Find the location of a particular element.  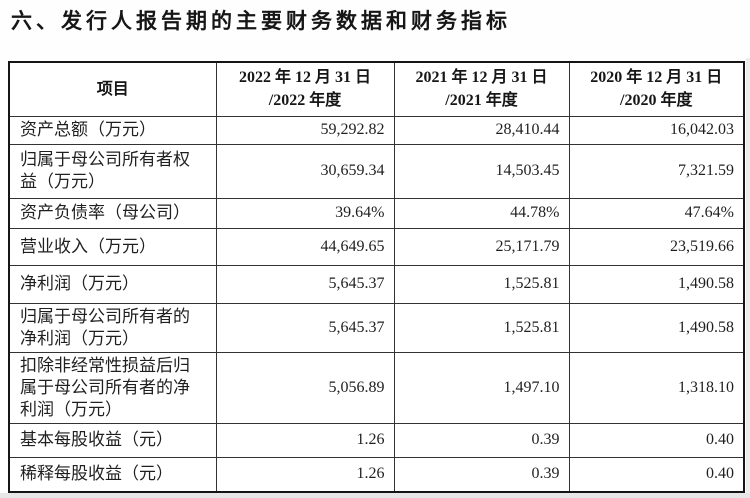

value-2021: 1,497.10 is located at coordinates (481, 387).